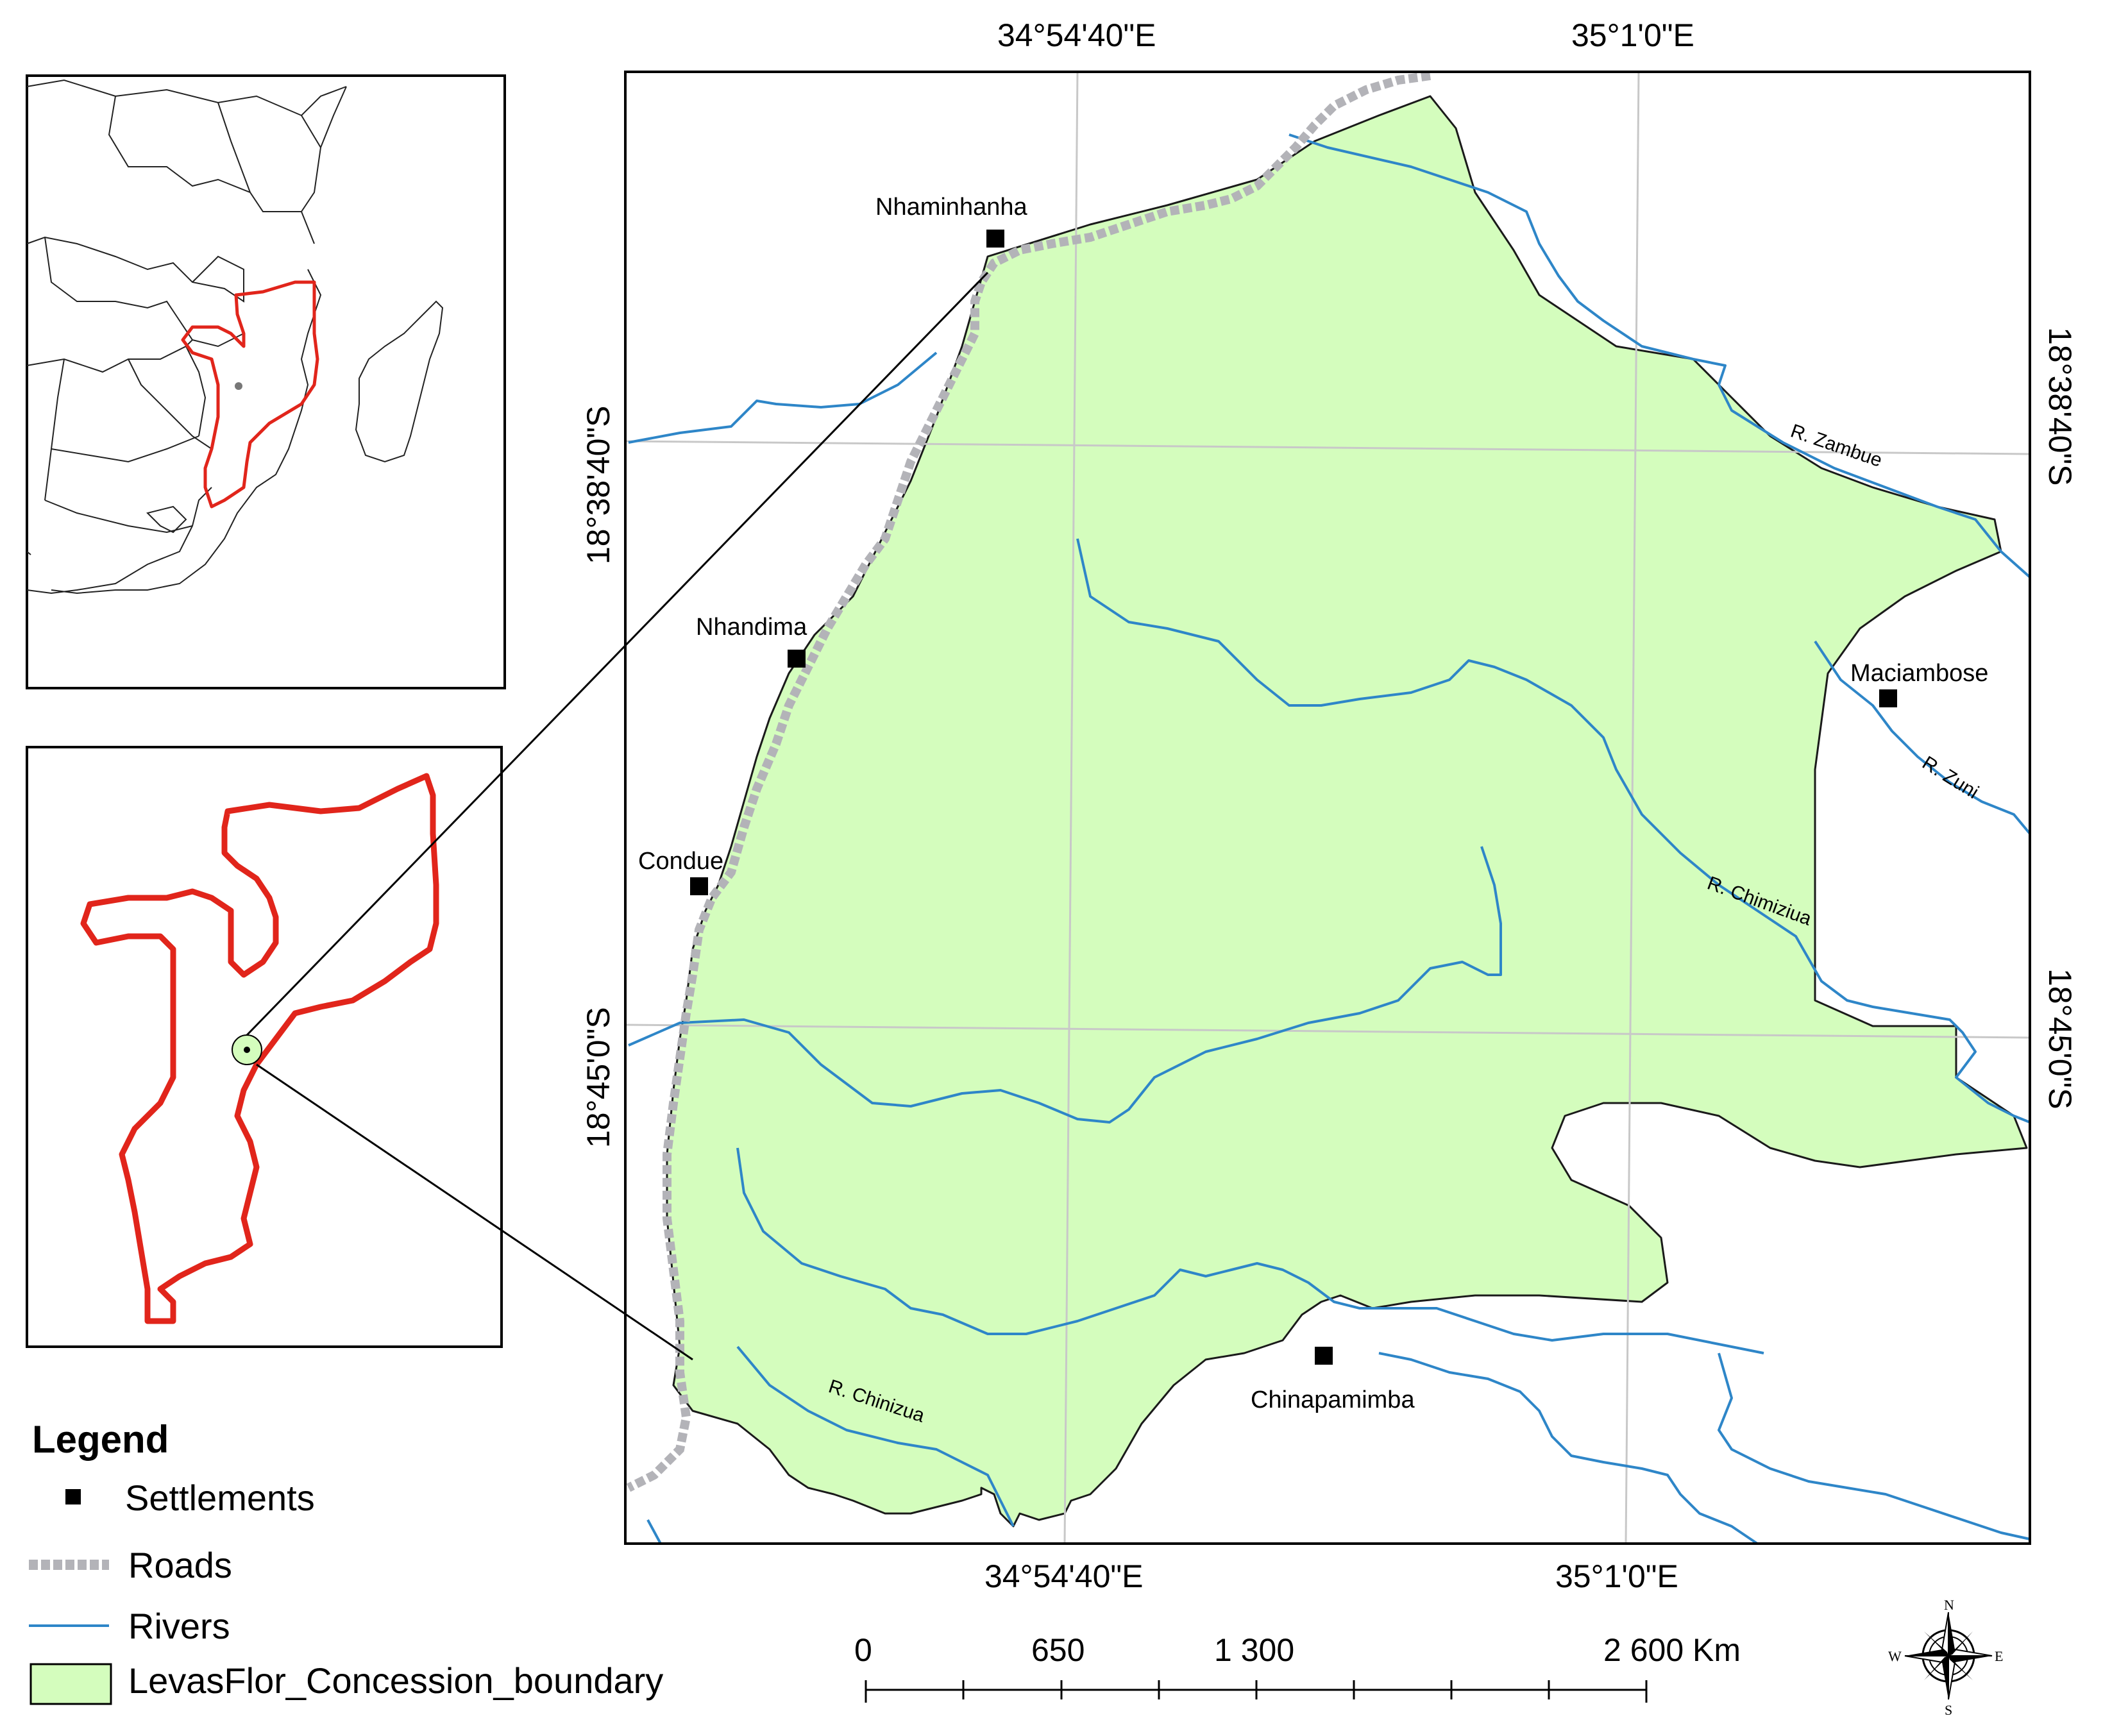 This screenshot has width=2103, height=1736. I want to click on compass-e: E, so click(1999, 1656).